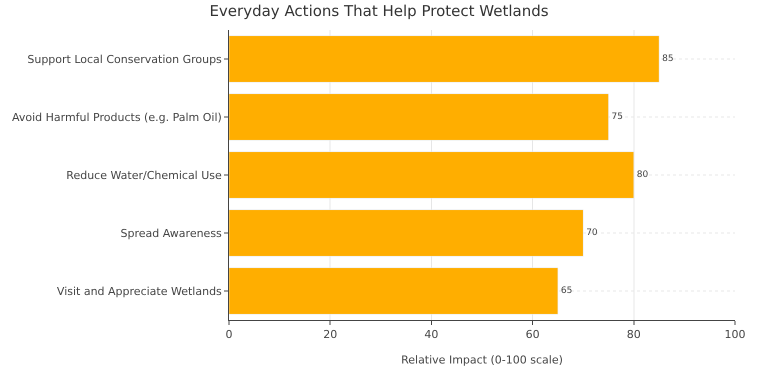  What do you see at coordinates (144, 175) in the screenshot?
I see `y-tick-label: Reduce Water/Chemical Use` at bounding box center [144, 175].